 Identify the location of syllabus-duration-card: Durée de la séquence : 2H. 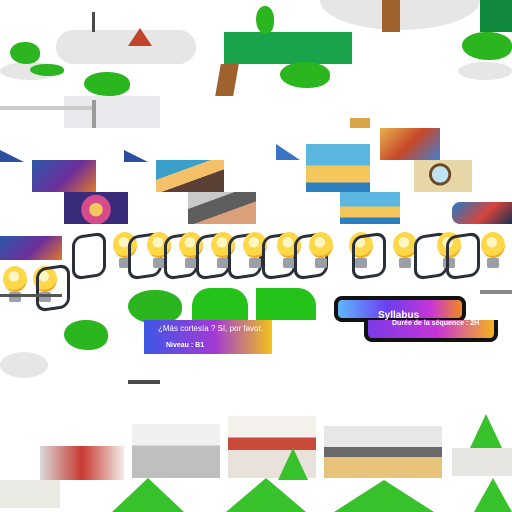
(431, 331).